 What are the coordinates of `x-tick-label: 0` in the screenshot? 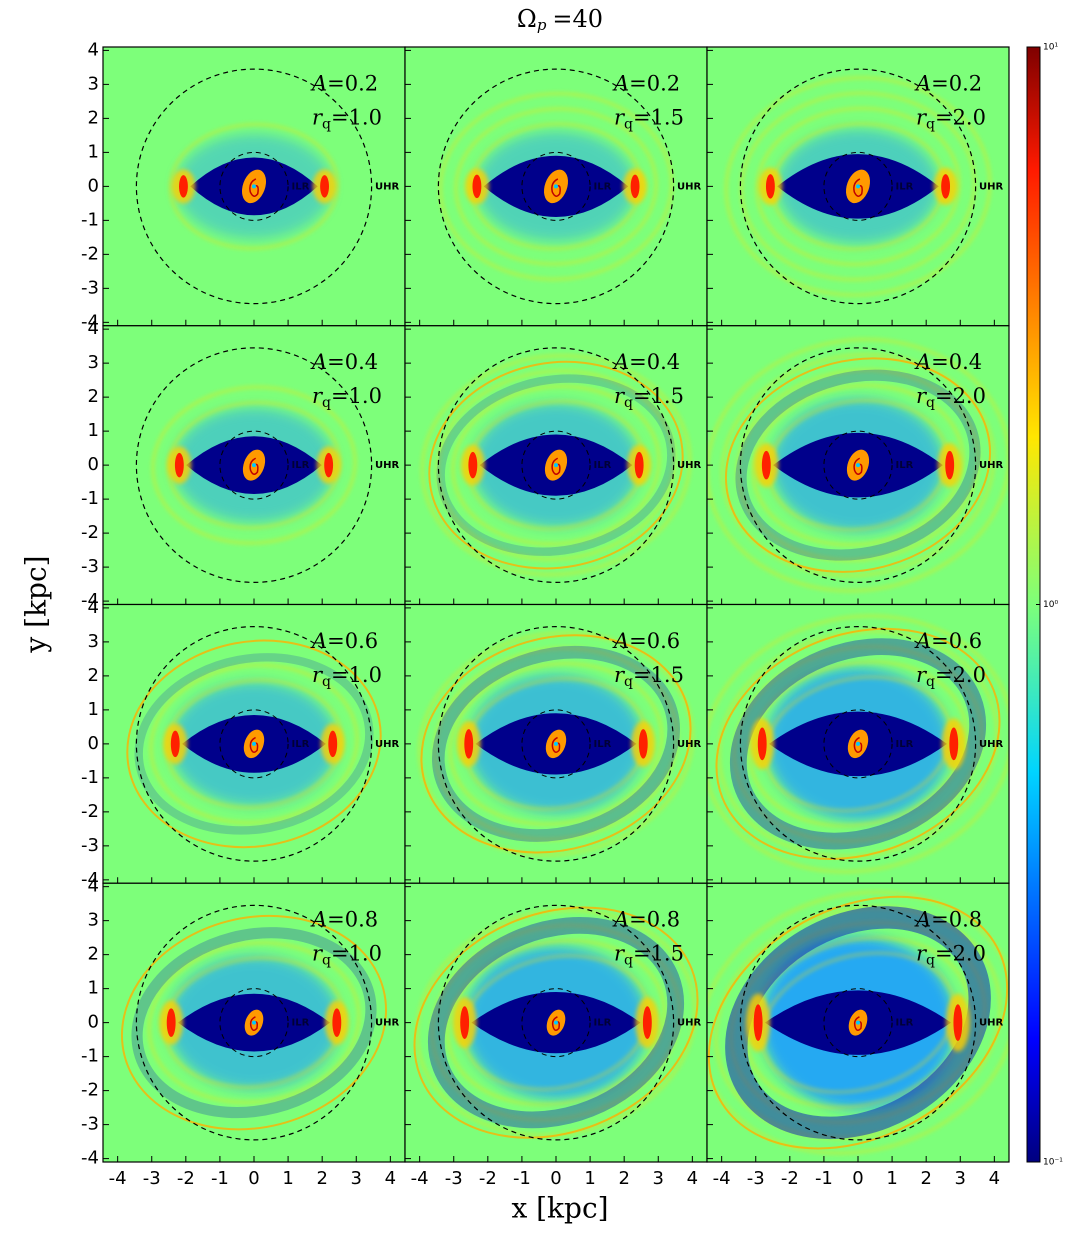 It's located at (555, 1178).